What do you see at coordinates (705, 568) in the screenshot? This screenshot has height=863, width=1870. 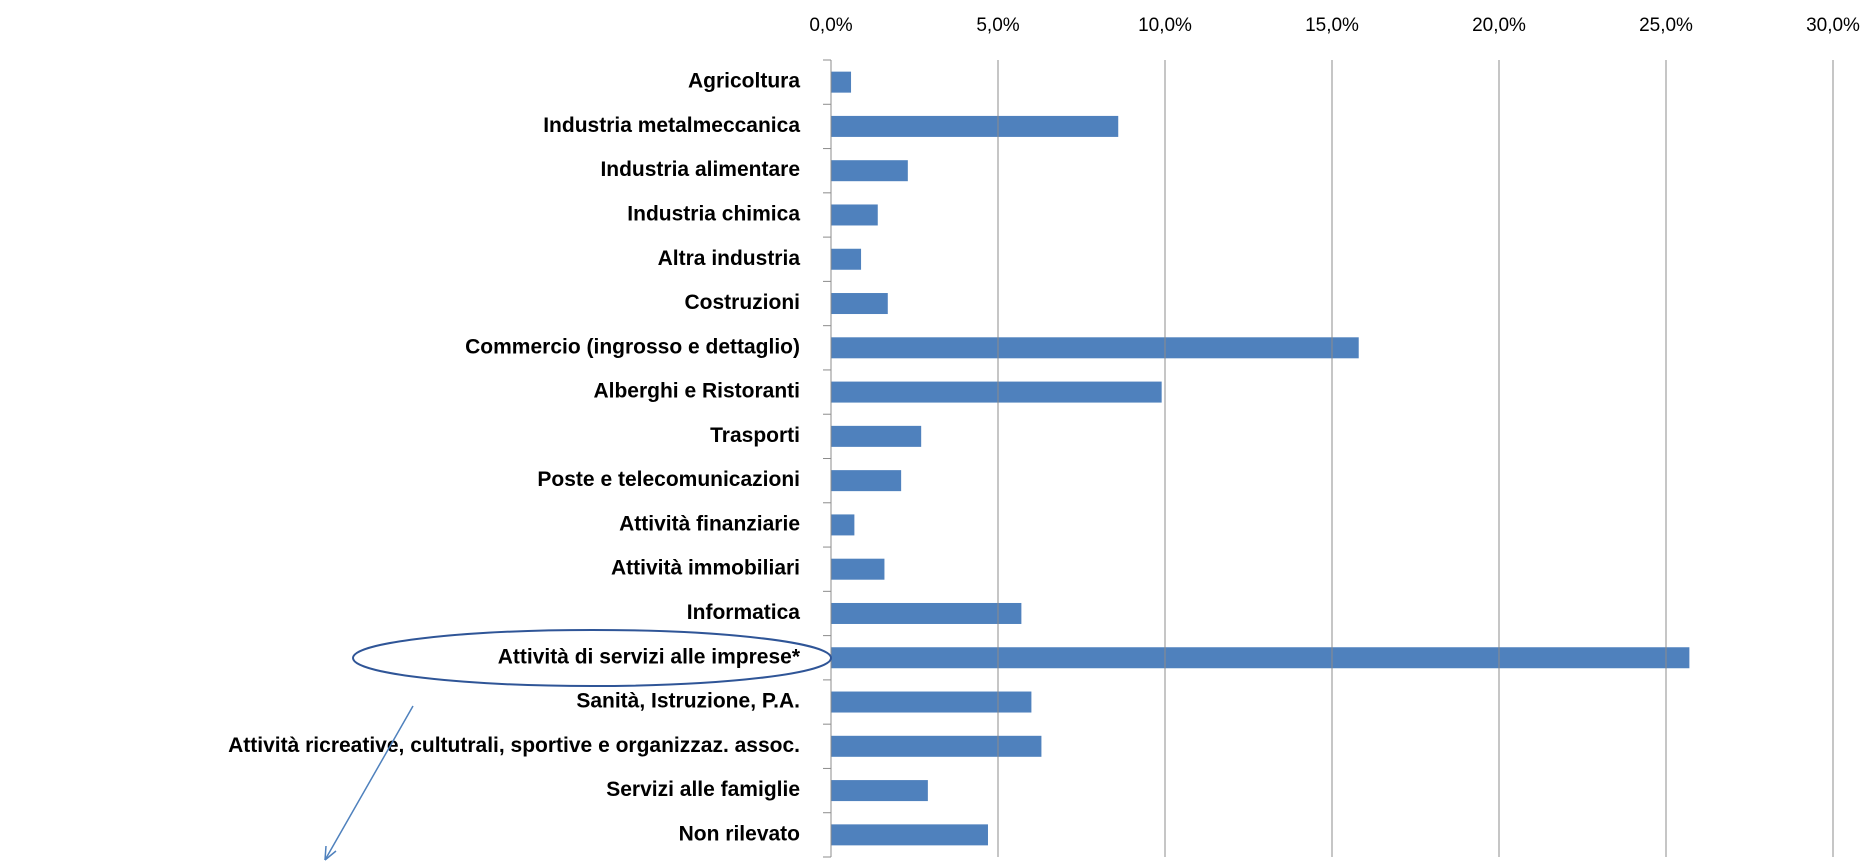 I see `y-tick-label: Attività immobiliari` at bounding box center [705, 568].